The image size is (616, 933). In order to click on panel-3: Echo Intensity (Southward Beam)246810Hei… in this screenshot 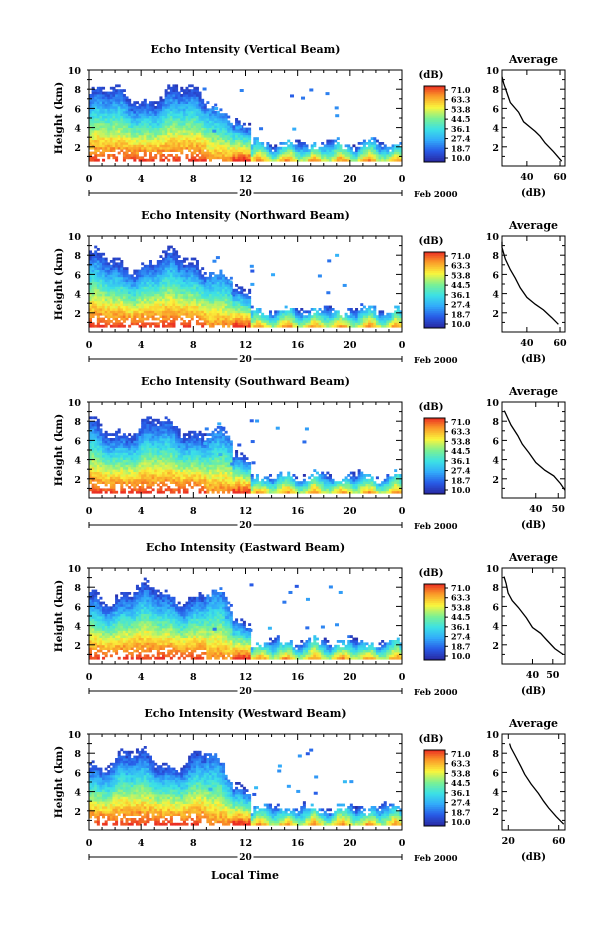, I will do `click(309, 453)`.